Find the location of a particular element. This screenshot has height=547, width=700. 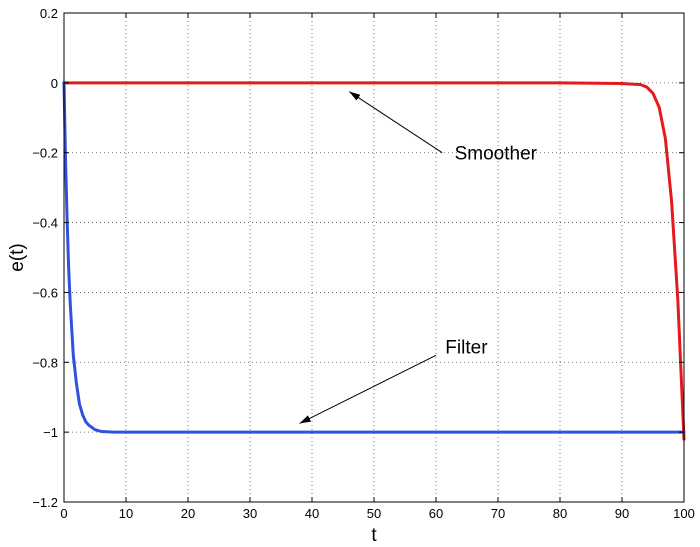

x-tick-label: 70 is located at coordinates (498, 513).